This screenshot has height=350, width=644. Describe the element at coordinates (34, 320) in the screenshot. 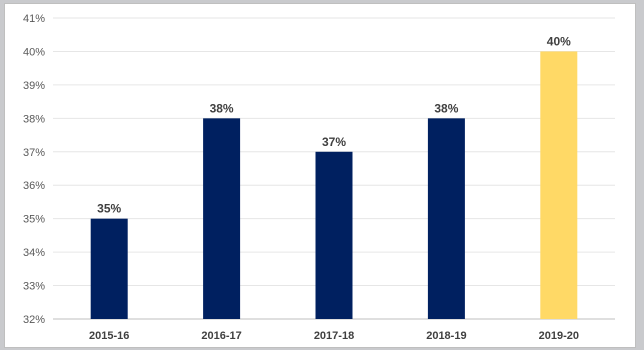

I see `y-tick-label: 32%` at that location.